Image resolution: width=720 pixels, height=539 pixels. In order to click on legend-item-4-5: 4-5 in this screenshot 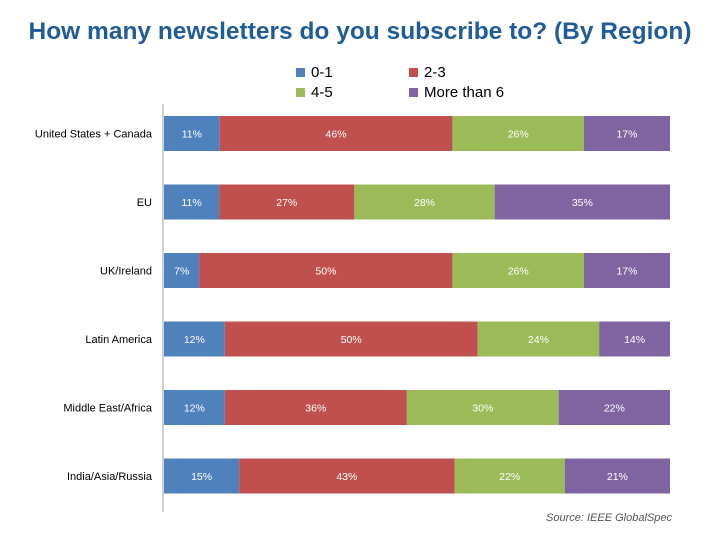, I will do `click(314, 92)`.